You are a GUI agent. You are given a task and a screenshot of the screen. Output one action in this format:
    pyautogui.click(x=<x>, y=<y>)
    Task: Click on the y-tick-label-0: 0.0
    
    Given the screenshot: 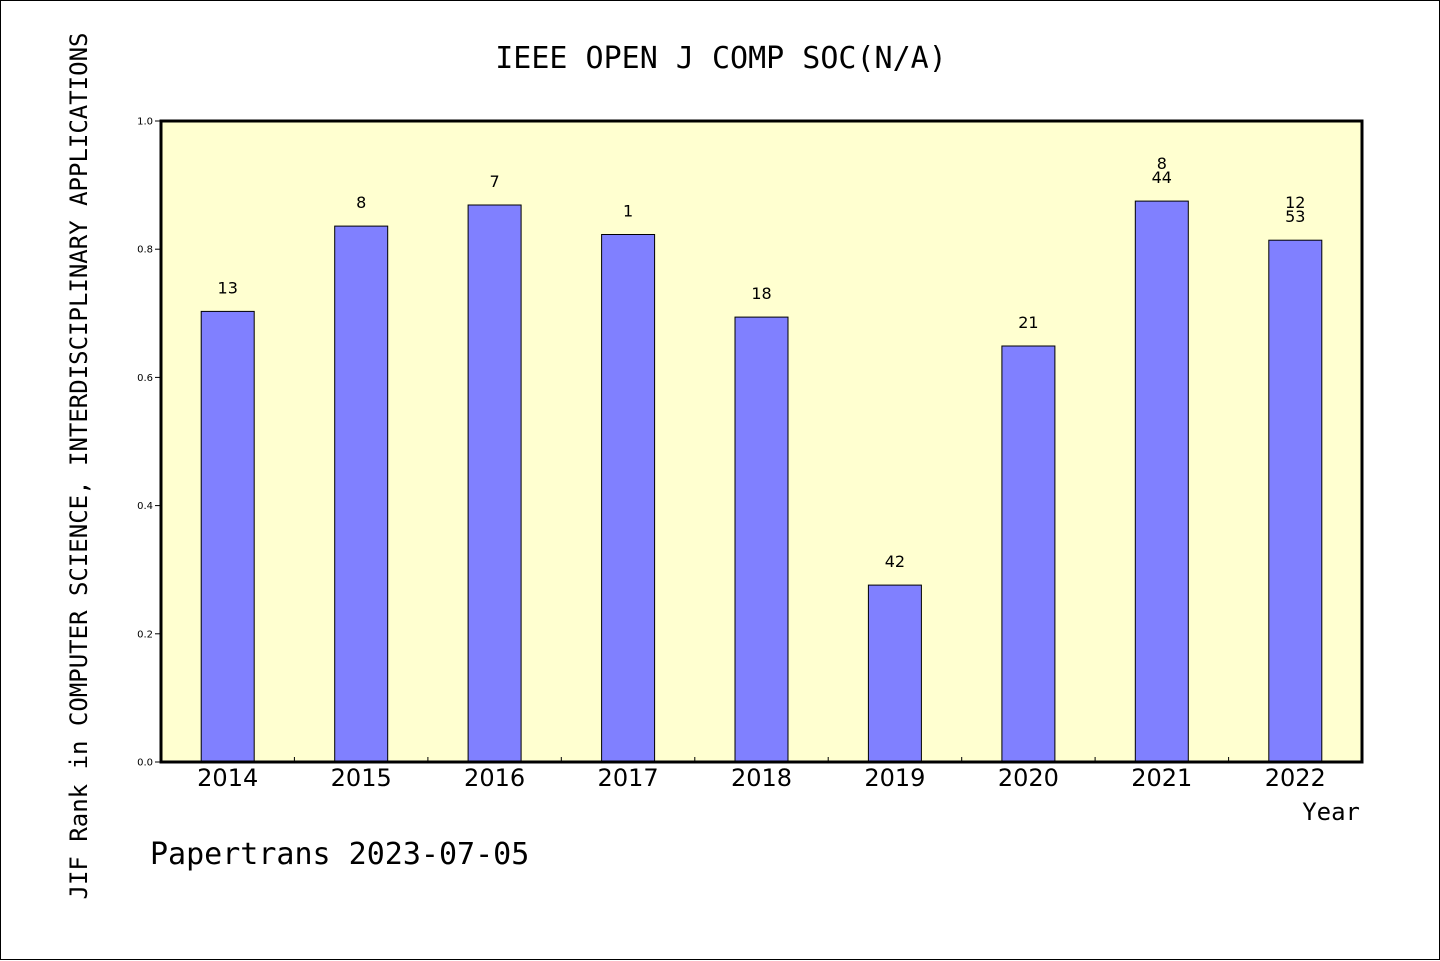 What is the action you would take?
    pyautogui.click(x=145, y=763)
    